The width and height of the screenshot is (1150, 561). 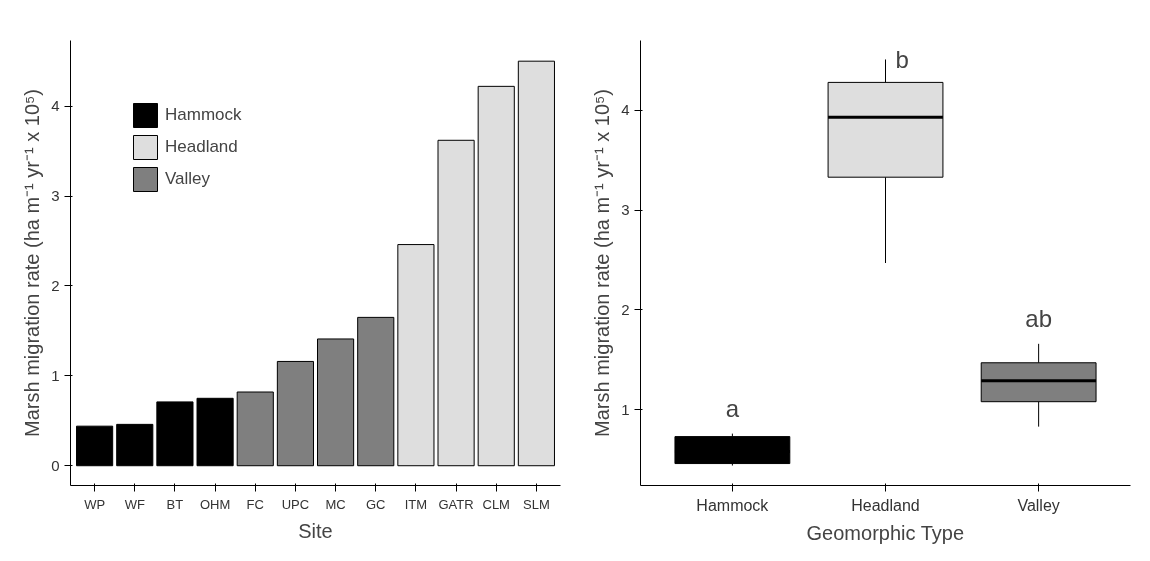 I want to click on x-tick-label: GC, so click(x=376, y=504).